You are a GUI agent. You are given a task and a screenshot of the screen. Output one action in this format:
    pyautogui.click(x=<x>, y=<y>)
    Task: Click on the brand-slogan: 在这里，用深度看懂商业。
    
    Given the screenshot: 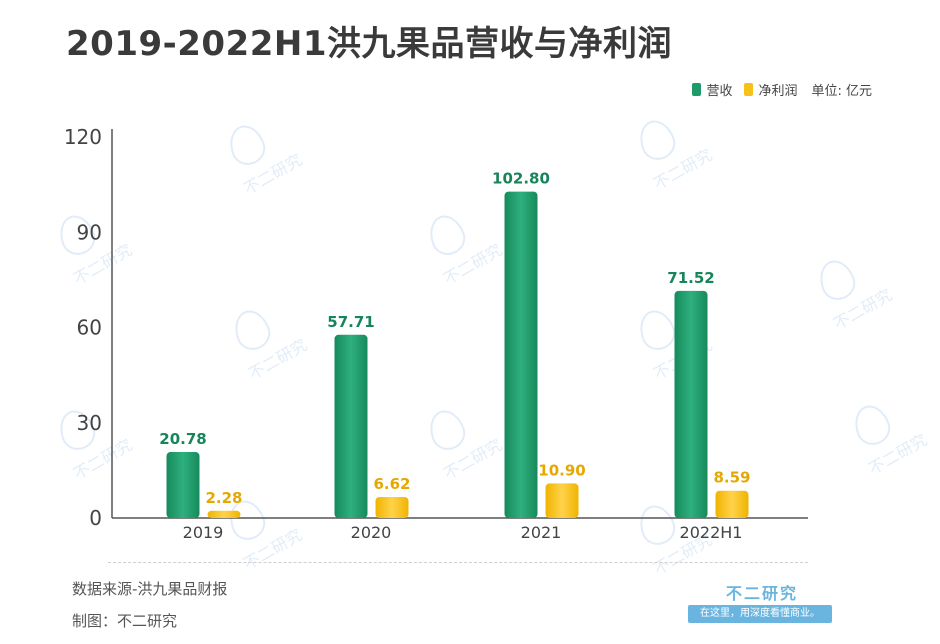 What is the action you would take?
    pyautogui.click(x=760, y=614)
    